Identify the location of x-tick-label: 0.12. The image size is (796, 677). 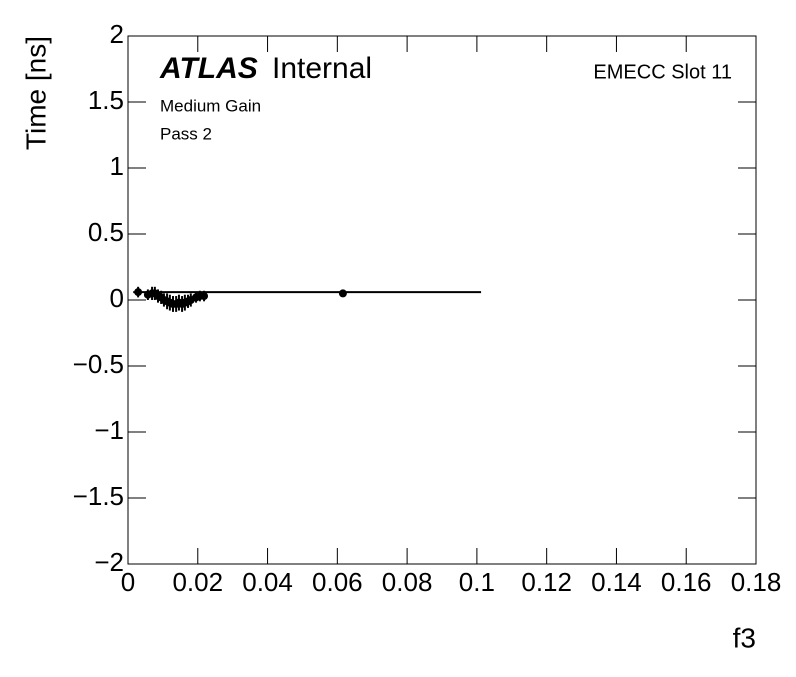
(546, 582).